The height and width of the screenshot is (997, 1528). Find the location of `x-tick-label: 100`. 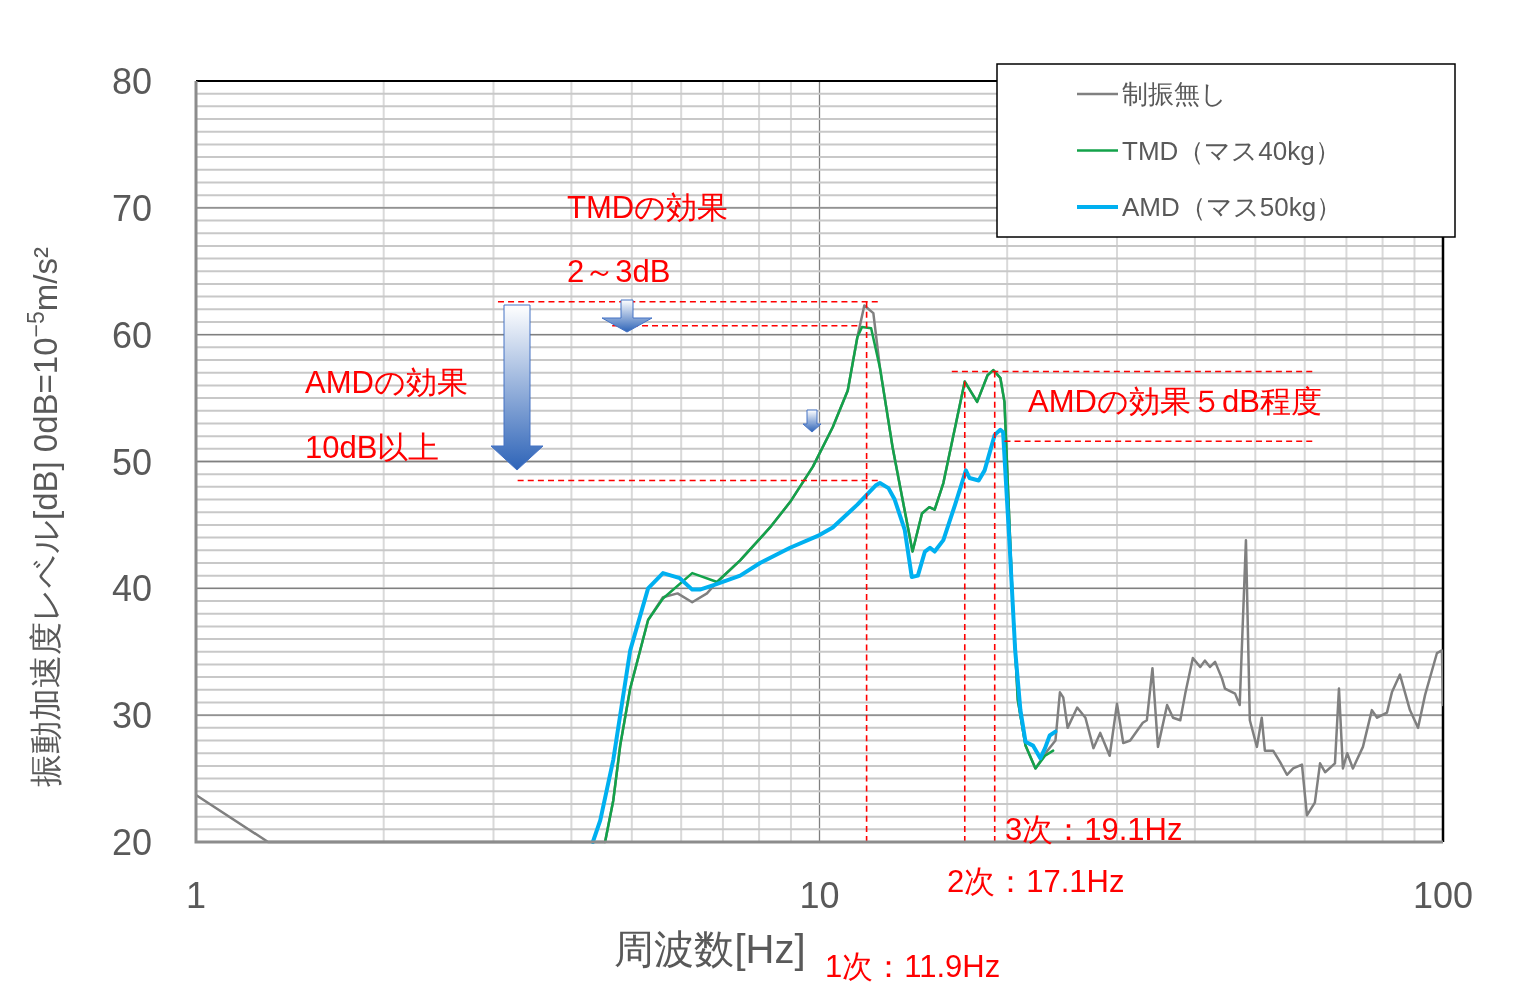

x-tick-label: 100 is located at coordinates (1443, 895).